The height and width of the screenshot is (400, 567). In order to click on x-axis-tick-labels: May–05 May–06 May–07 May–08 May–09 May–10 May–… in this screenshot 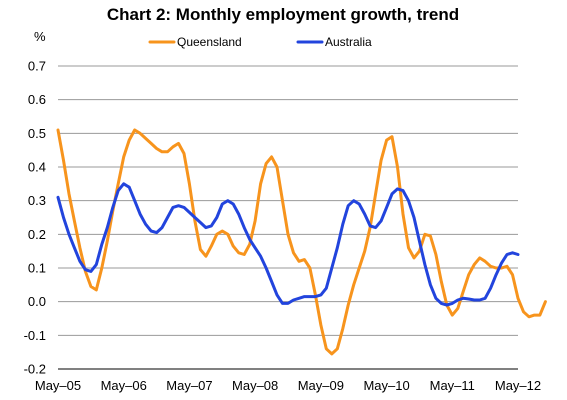, I will do `click(288, 385)`.